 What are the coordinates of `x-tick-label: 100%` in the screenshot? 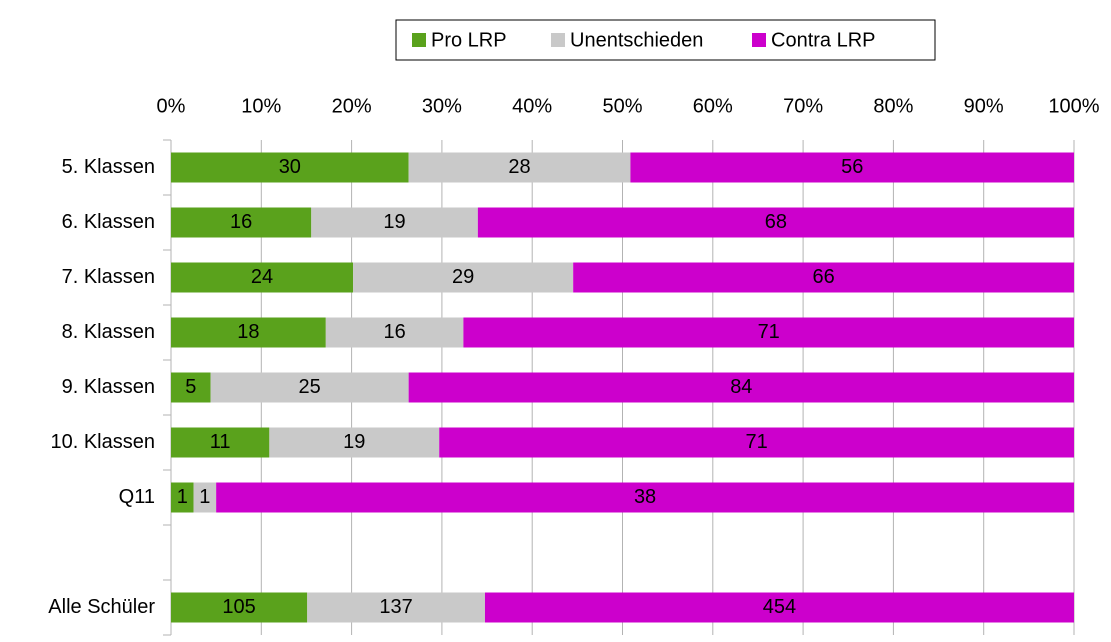 It's located at (1073, 106).